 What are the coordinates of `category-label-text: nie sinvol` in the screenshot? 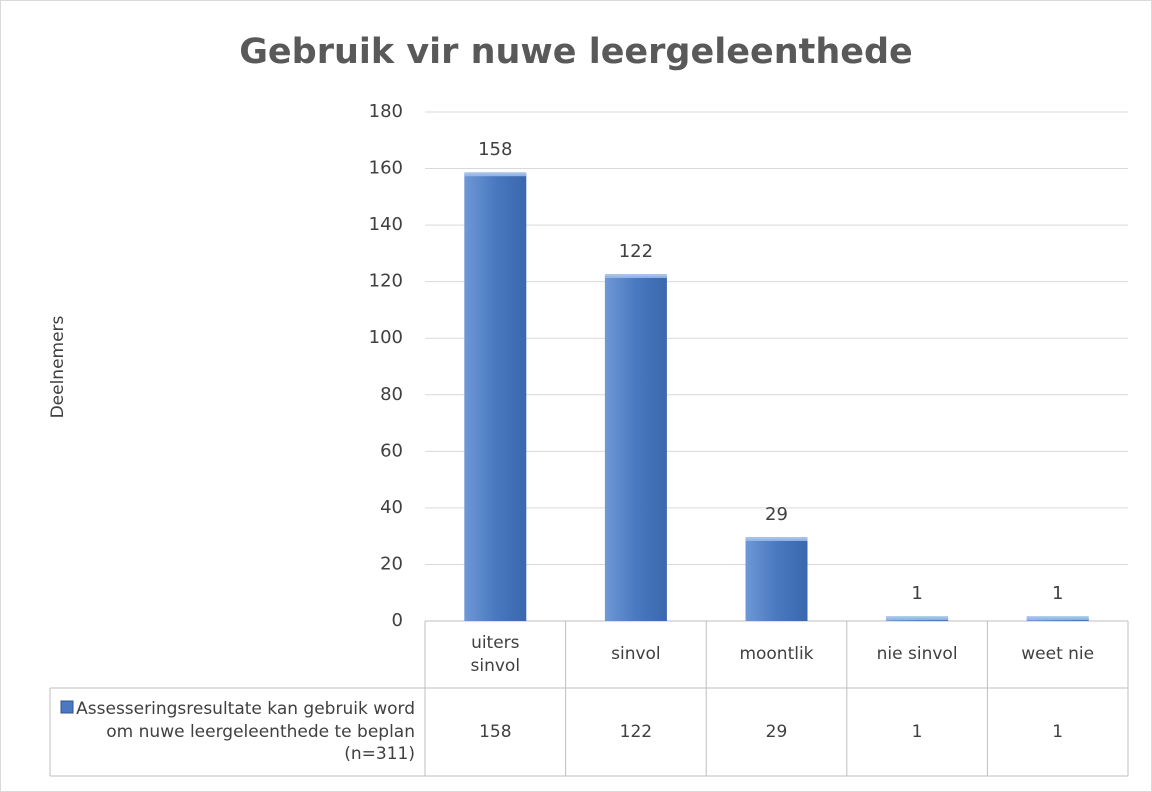 It's located at (917, 654).